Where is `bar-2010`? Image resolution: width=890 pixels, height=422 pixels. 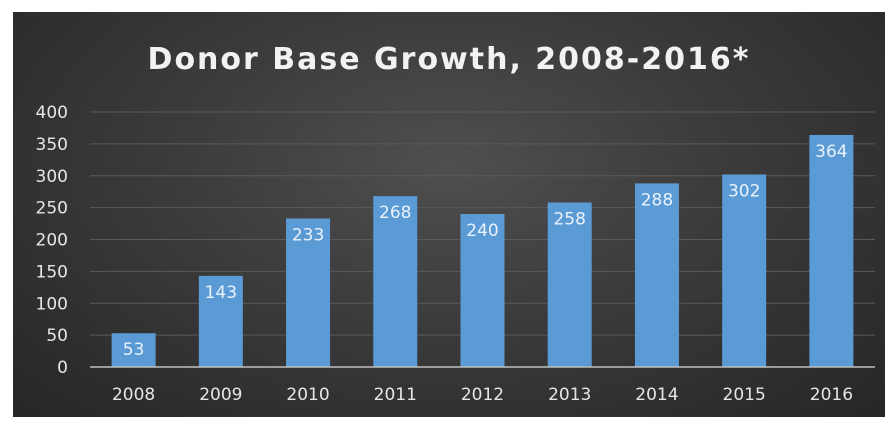
bar-2010 is located at coordinates (308, 292).